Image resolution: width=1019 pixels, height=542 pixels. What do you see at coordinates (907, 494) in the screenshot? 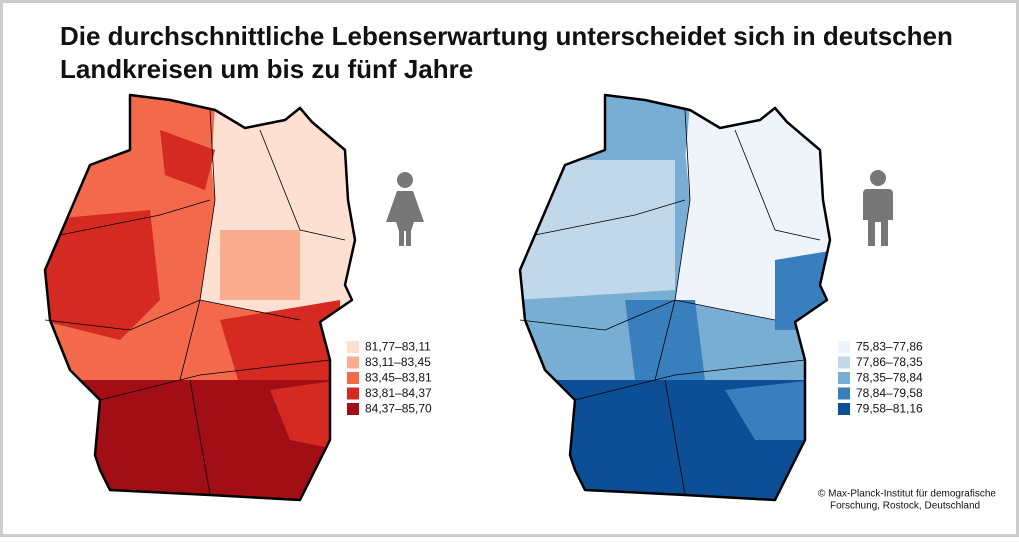
I see `credit: © Max-Planck-Institut für demografische` at bounding box center [907, 494].